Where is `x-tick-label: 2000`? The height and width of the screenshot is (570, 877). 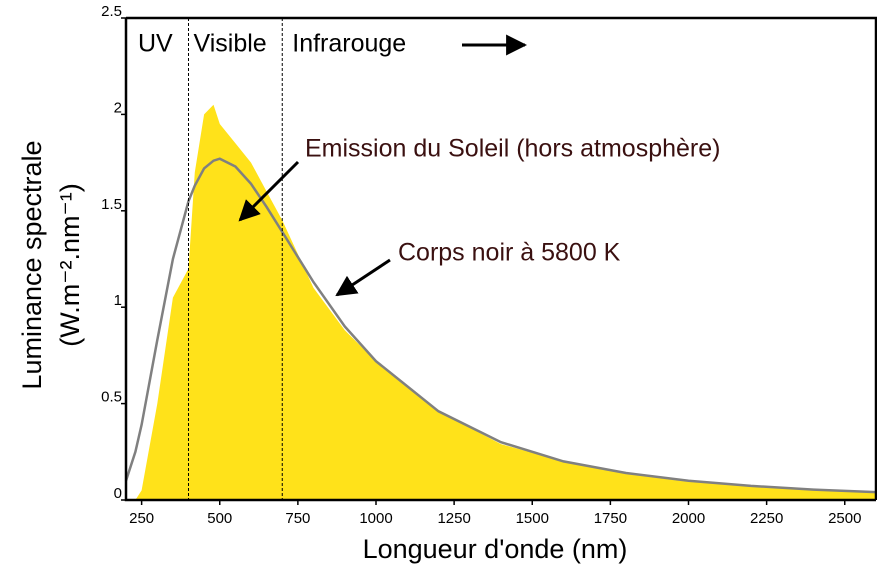
x-tick-label: 2000 is located at coordinates (688, 518).